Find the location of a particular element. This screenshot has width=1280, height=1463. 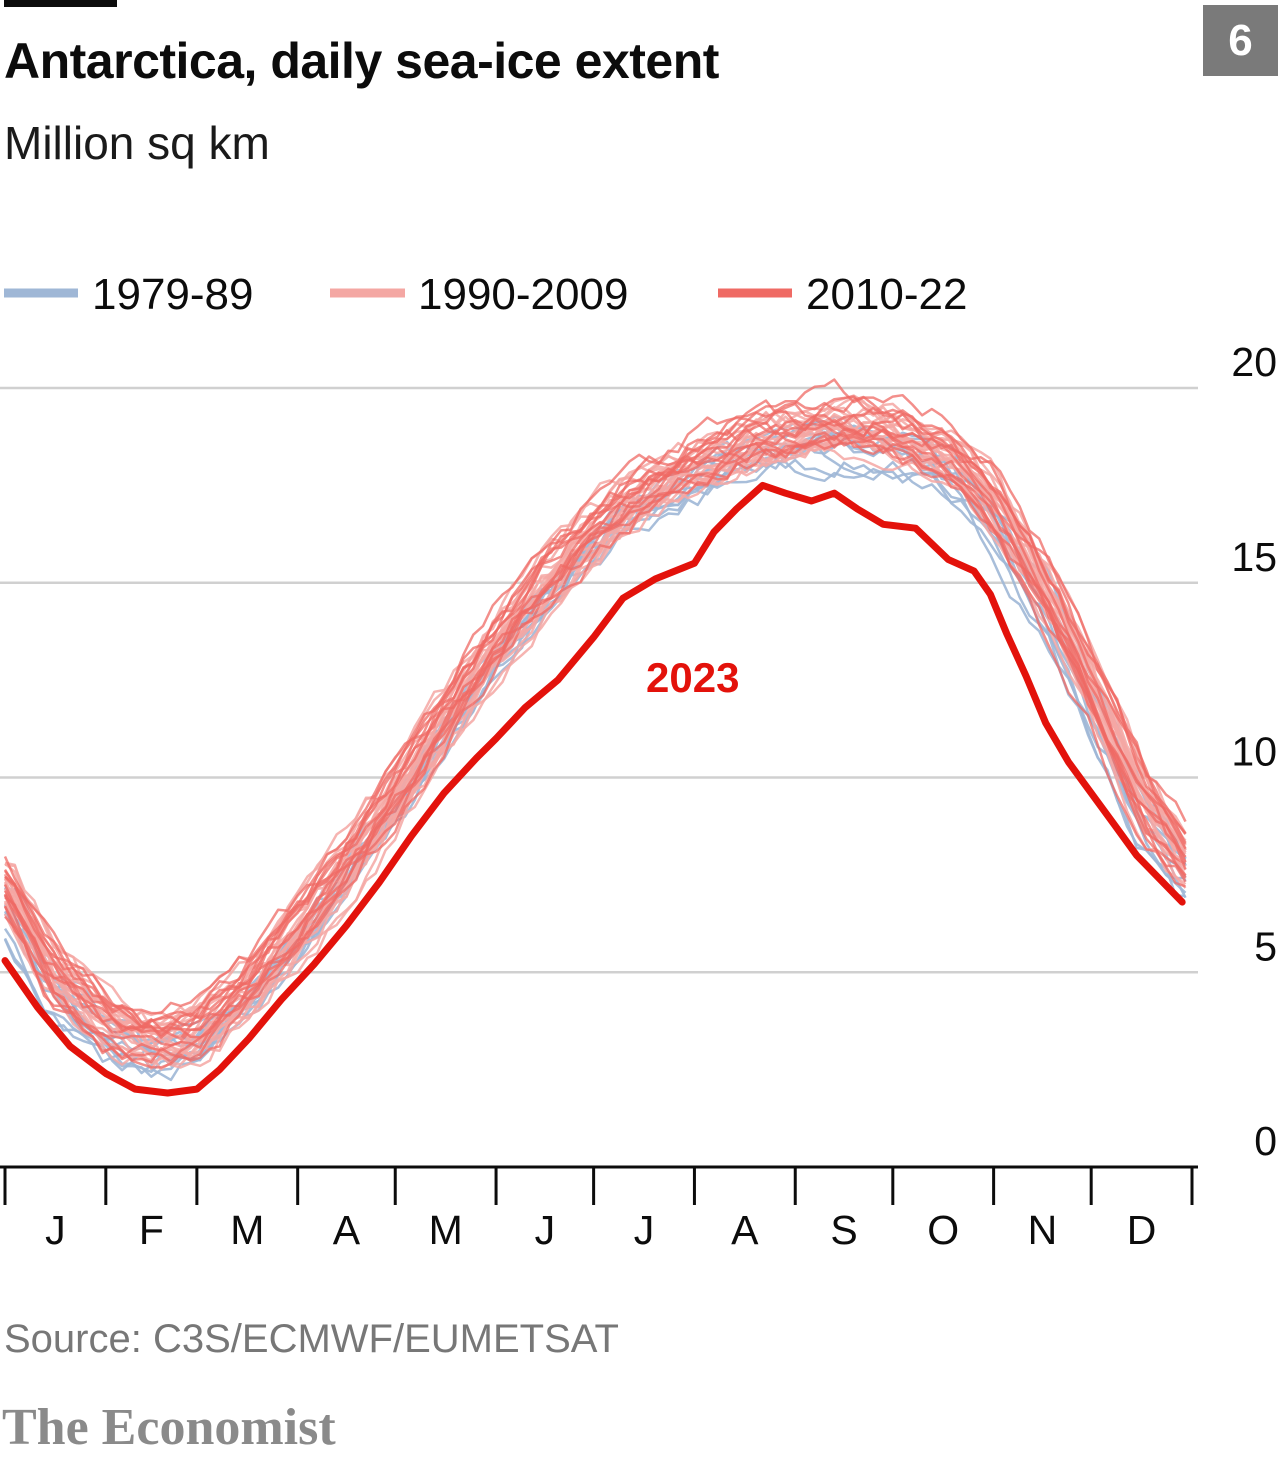

legend-label: 1979-89 is located at coordinates (172, 294).